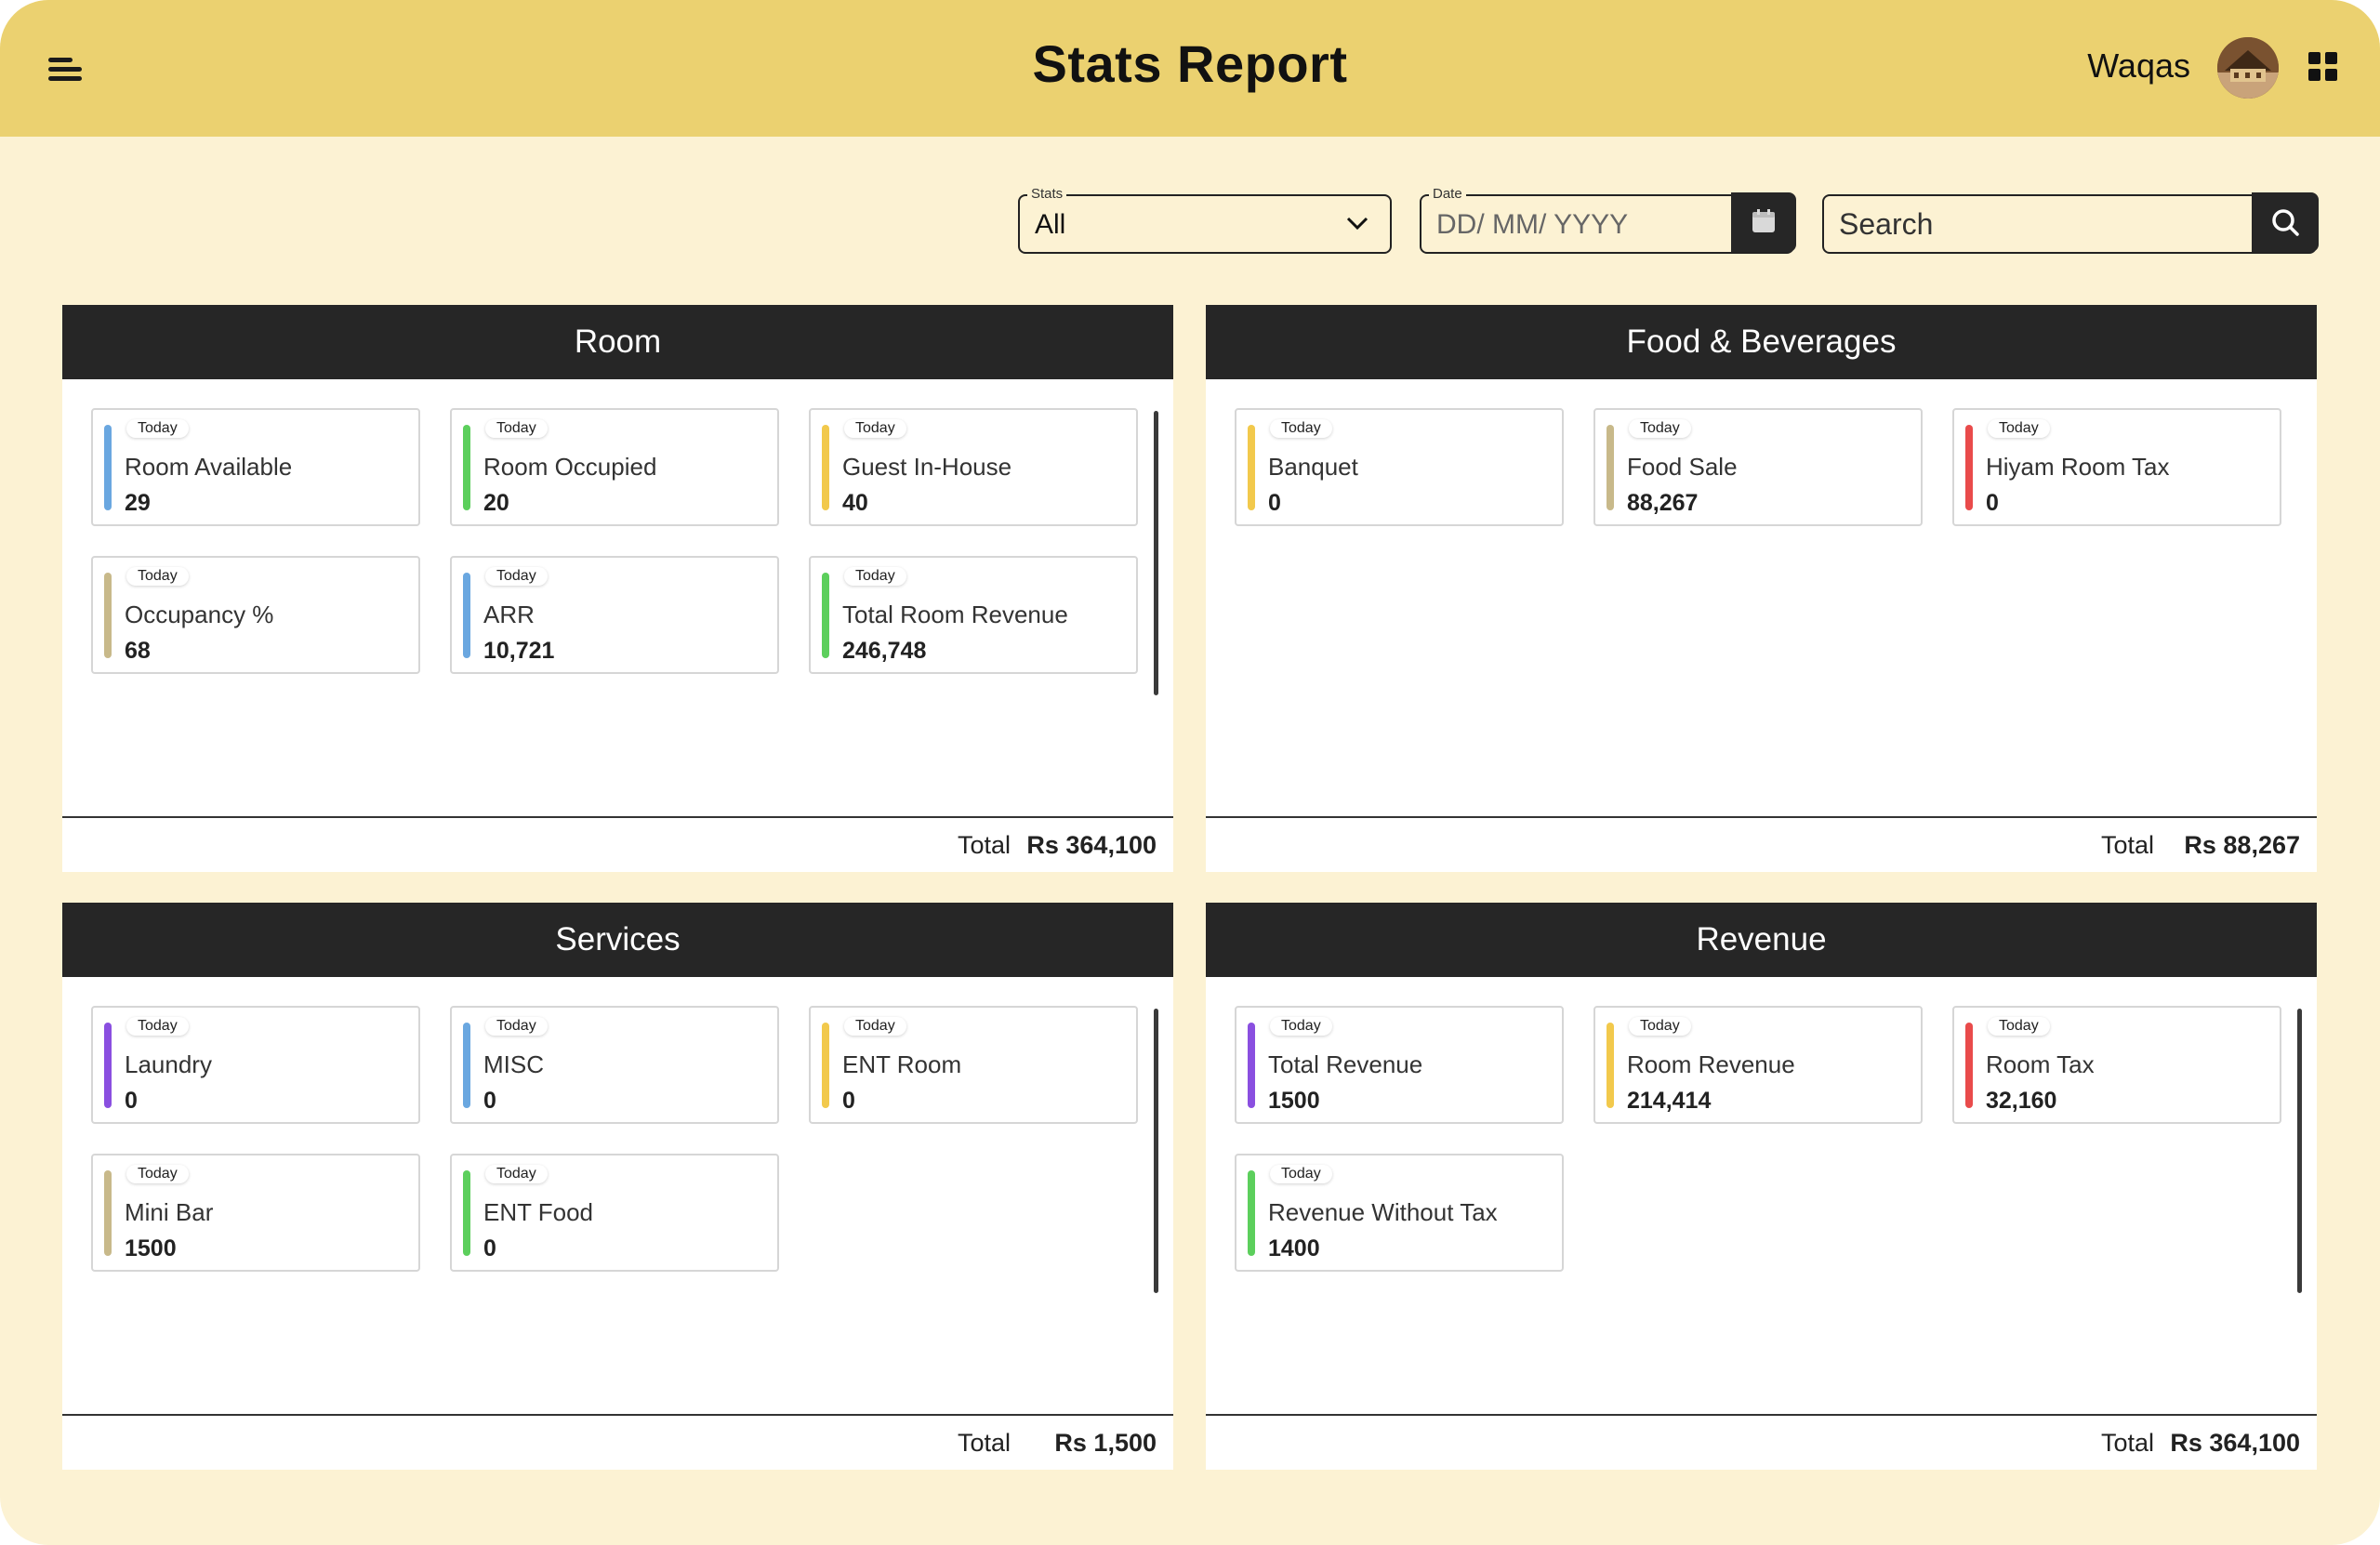 The height and width of the screenshot is (1545, 2380). What do you see at coordinates (1156, 1151) in the screenshot?
I see `services-scrollbar` at bounding box center [1156, 1151].